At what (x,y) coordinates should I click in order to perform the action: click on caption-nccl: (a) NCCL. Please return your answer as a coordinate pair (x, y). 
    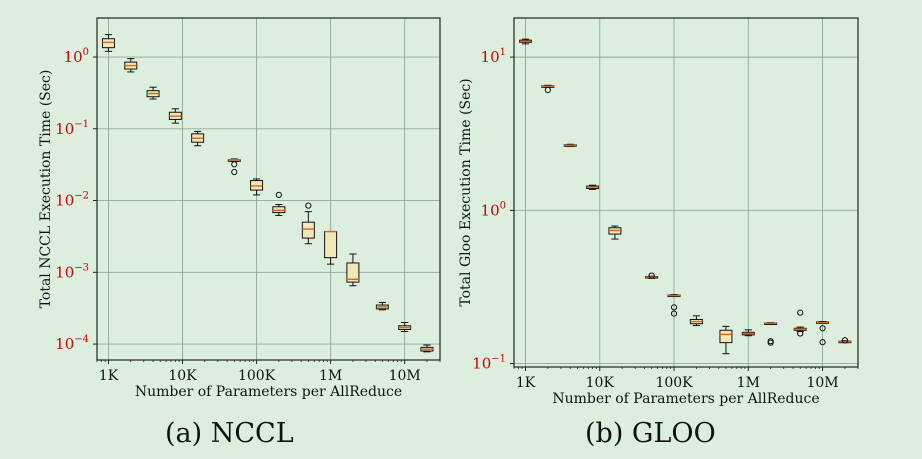
    Looking at the image, I should click on (229, 433).